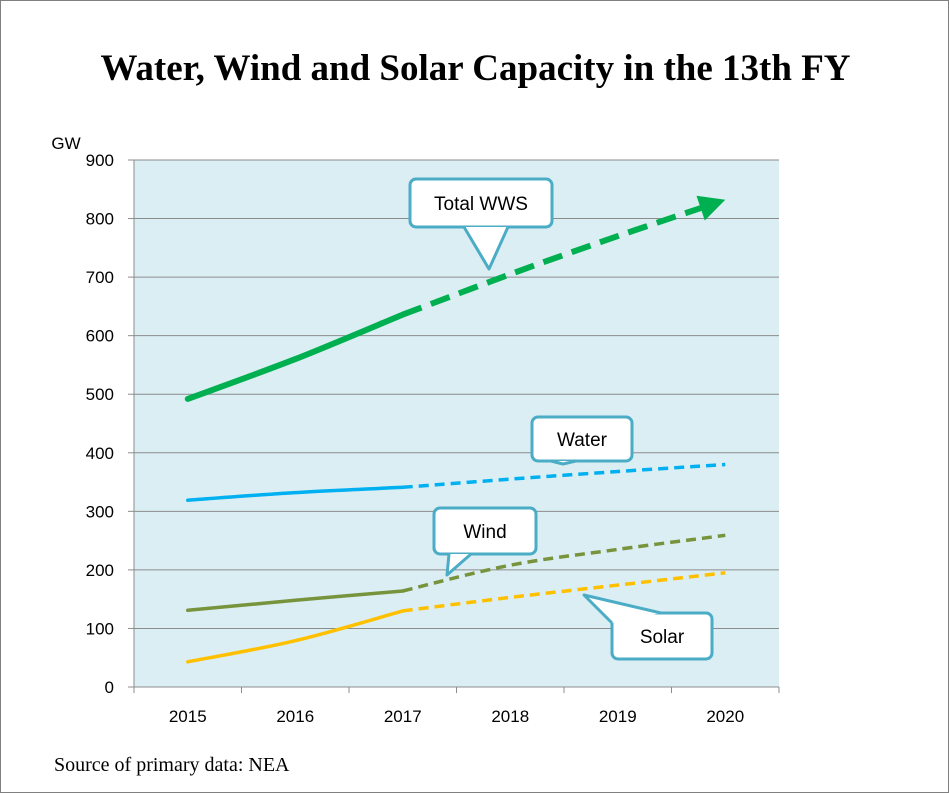 This screenshot has width=949, height=794. Describe the element at coordinates (725, 716) in the screenshot. I see `x-tick-label: 2020` at that location.